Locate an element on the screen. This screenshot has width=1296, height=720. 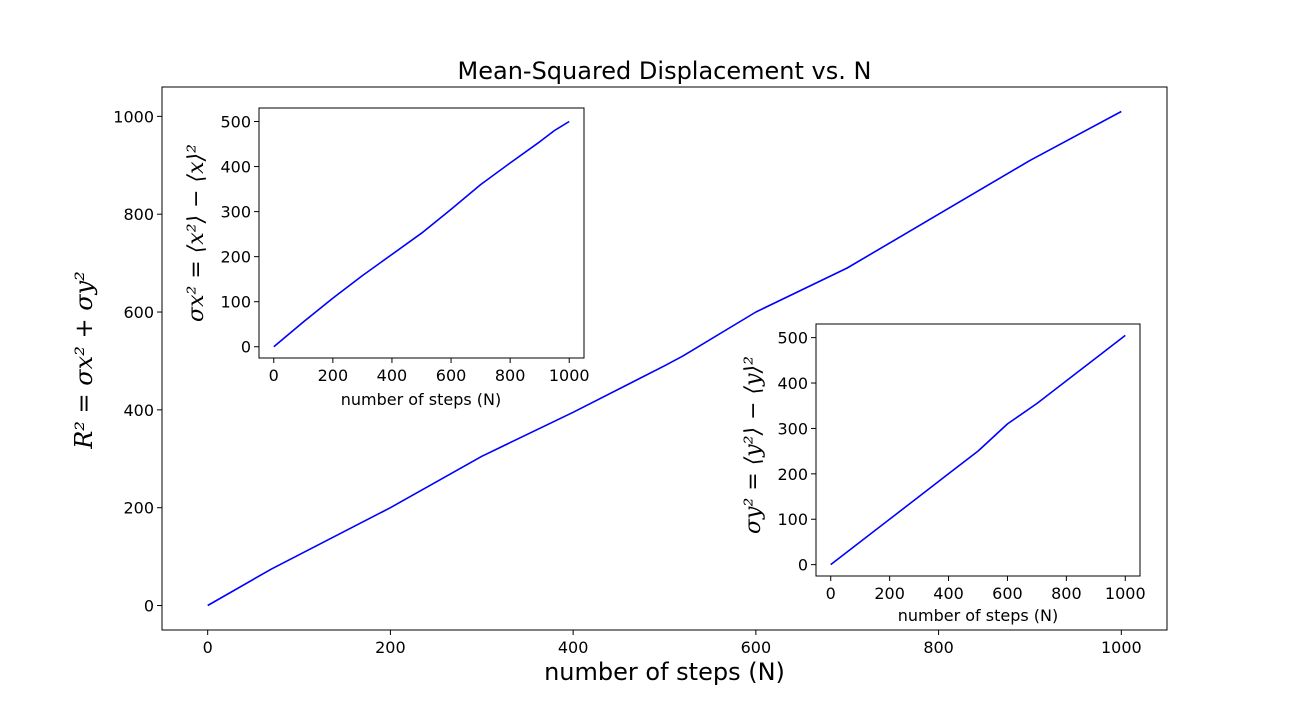
inset-x-series-line is located at coordinates (421, 234).